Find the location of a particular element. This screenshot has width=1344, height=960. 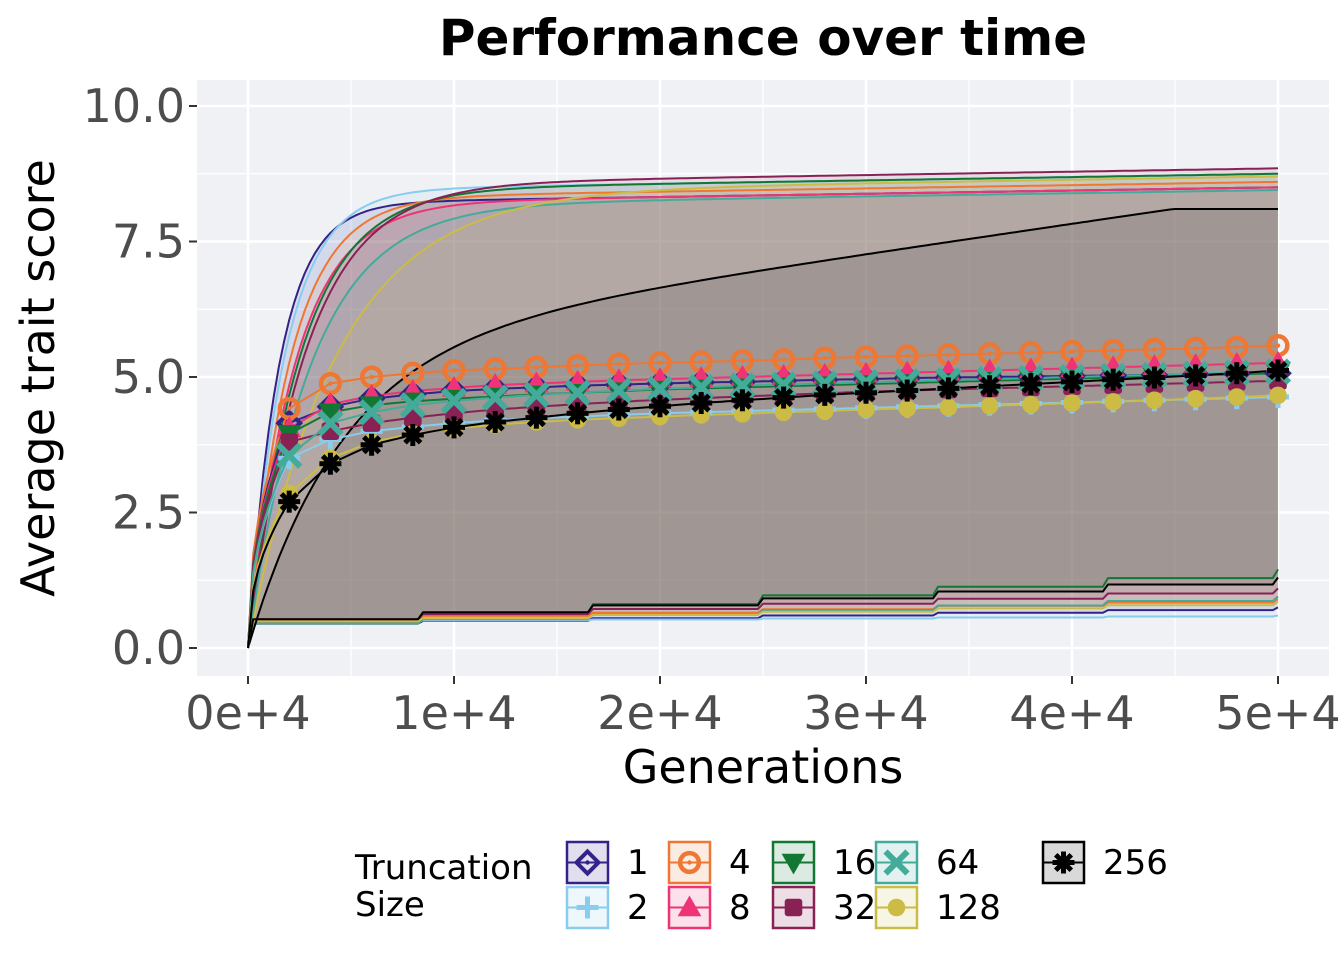

x-tick-label: 4e+4 is located at coordinates (1071, 713).